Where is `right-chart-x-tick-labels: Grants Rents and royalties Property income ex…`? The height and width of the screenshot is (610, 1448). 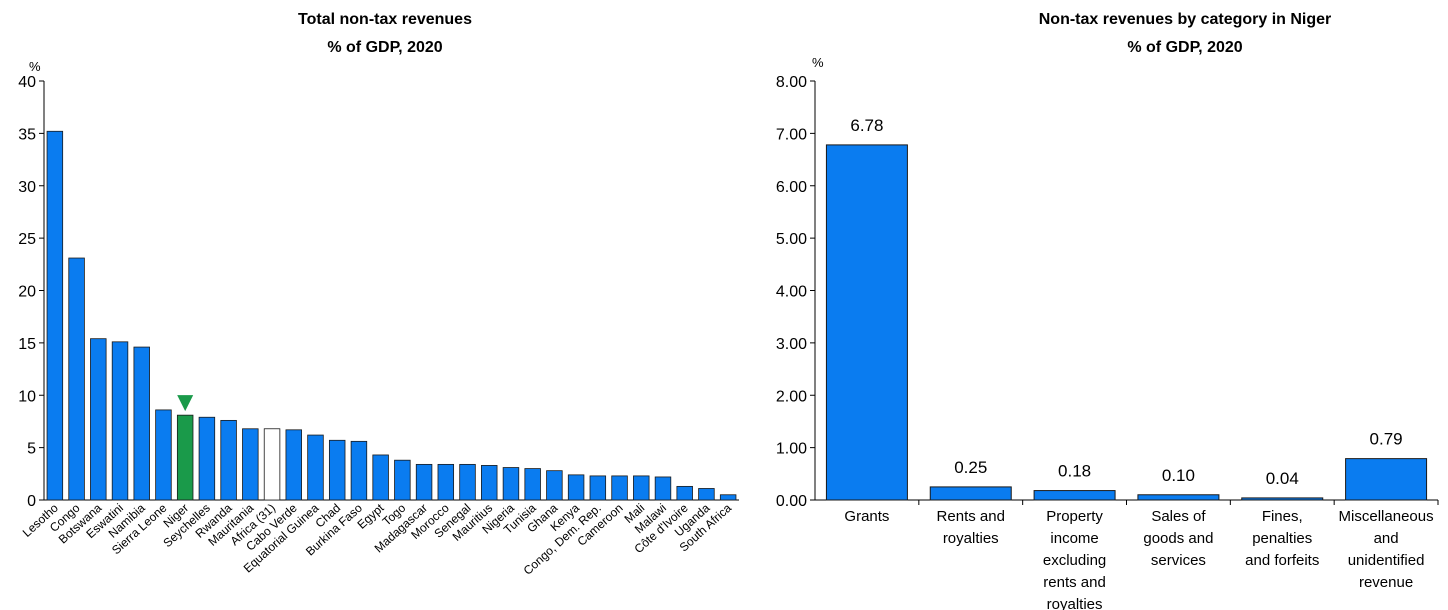 right-chart-x-tick-labels: Grants Rents and royalties Property income ex… is located at coordinates (1138, 559).